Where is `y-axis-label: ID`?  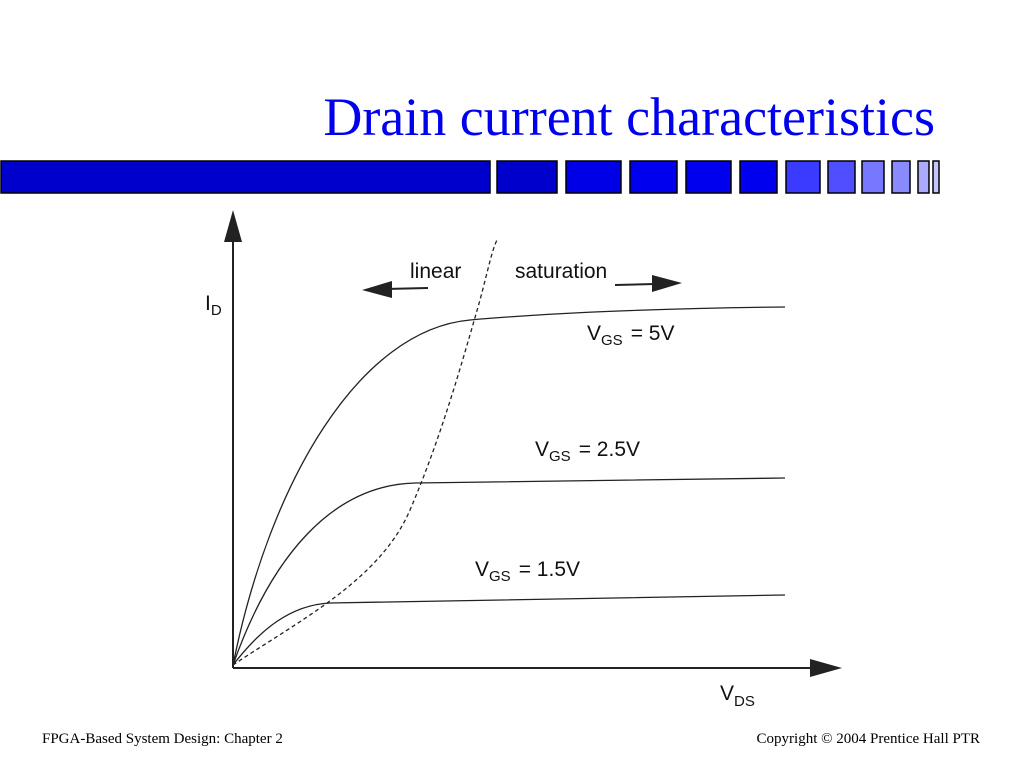 y-axis-label: ID is located at coordinates (213, 305).